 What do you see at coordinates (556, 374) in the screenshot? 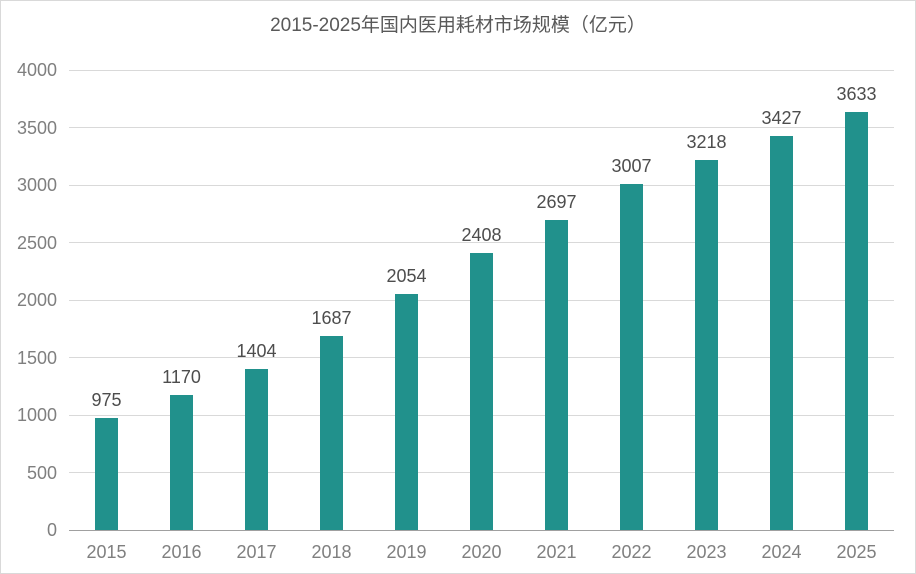
I see `bar-2021` at bounding box center [556, 374].